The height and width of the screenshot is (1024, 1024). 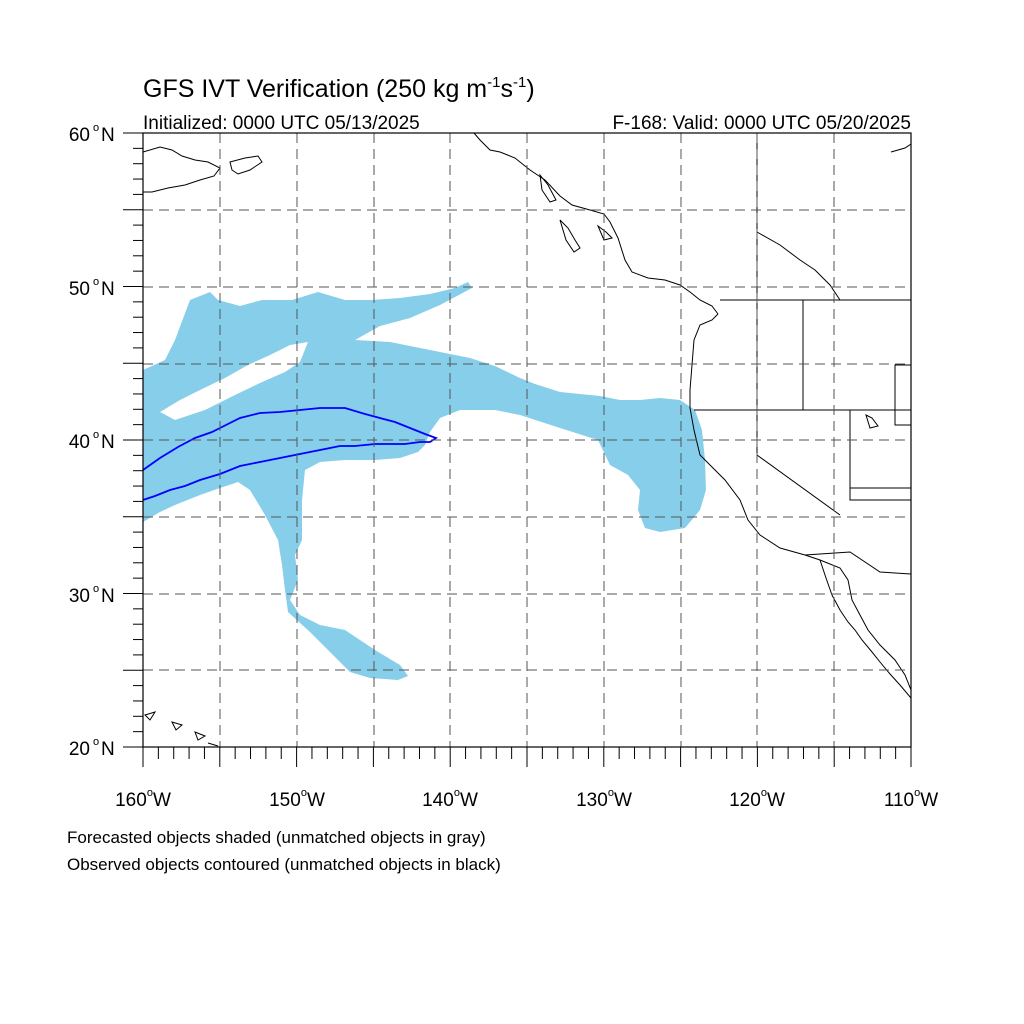 What do you see at coordinates (526, 799) in the screenshot?
I see `lon-labels: 160oW 150oW 140oW 130oW 120oW 110oW` at bounding box center [526, 799].